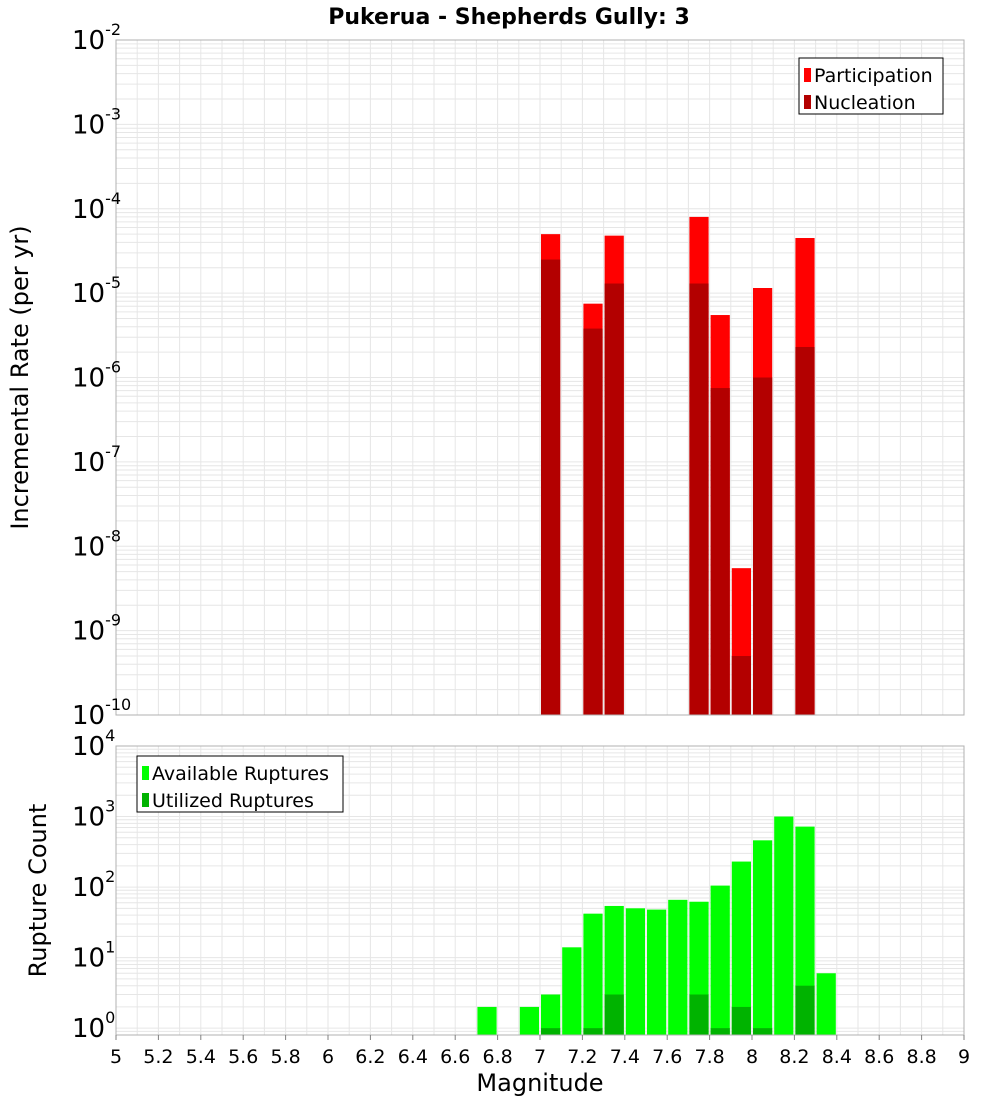 Image resolution: width=1000 pixels, height=1100 pixels. I want to click on y-tick-label: 10⁰, so click(93, 1026).